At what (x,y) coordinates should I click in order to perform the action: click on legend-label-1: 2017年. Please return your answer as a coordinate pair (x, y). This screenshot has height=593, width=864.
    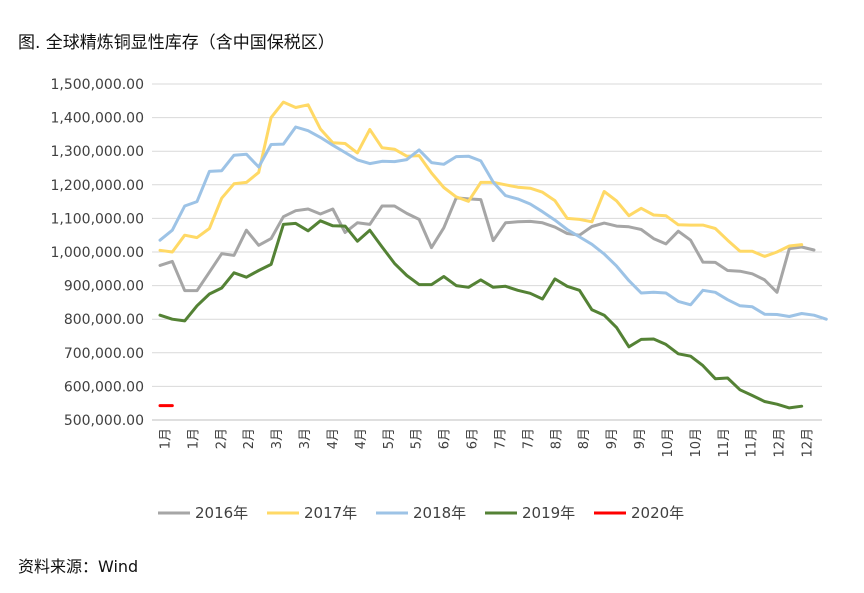
    Looking at the image, I should click on (330, 513).